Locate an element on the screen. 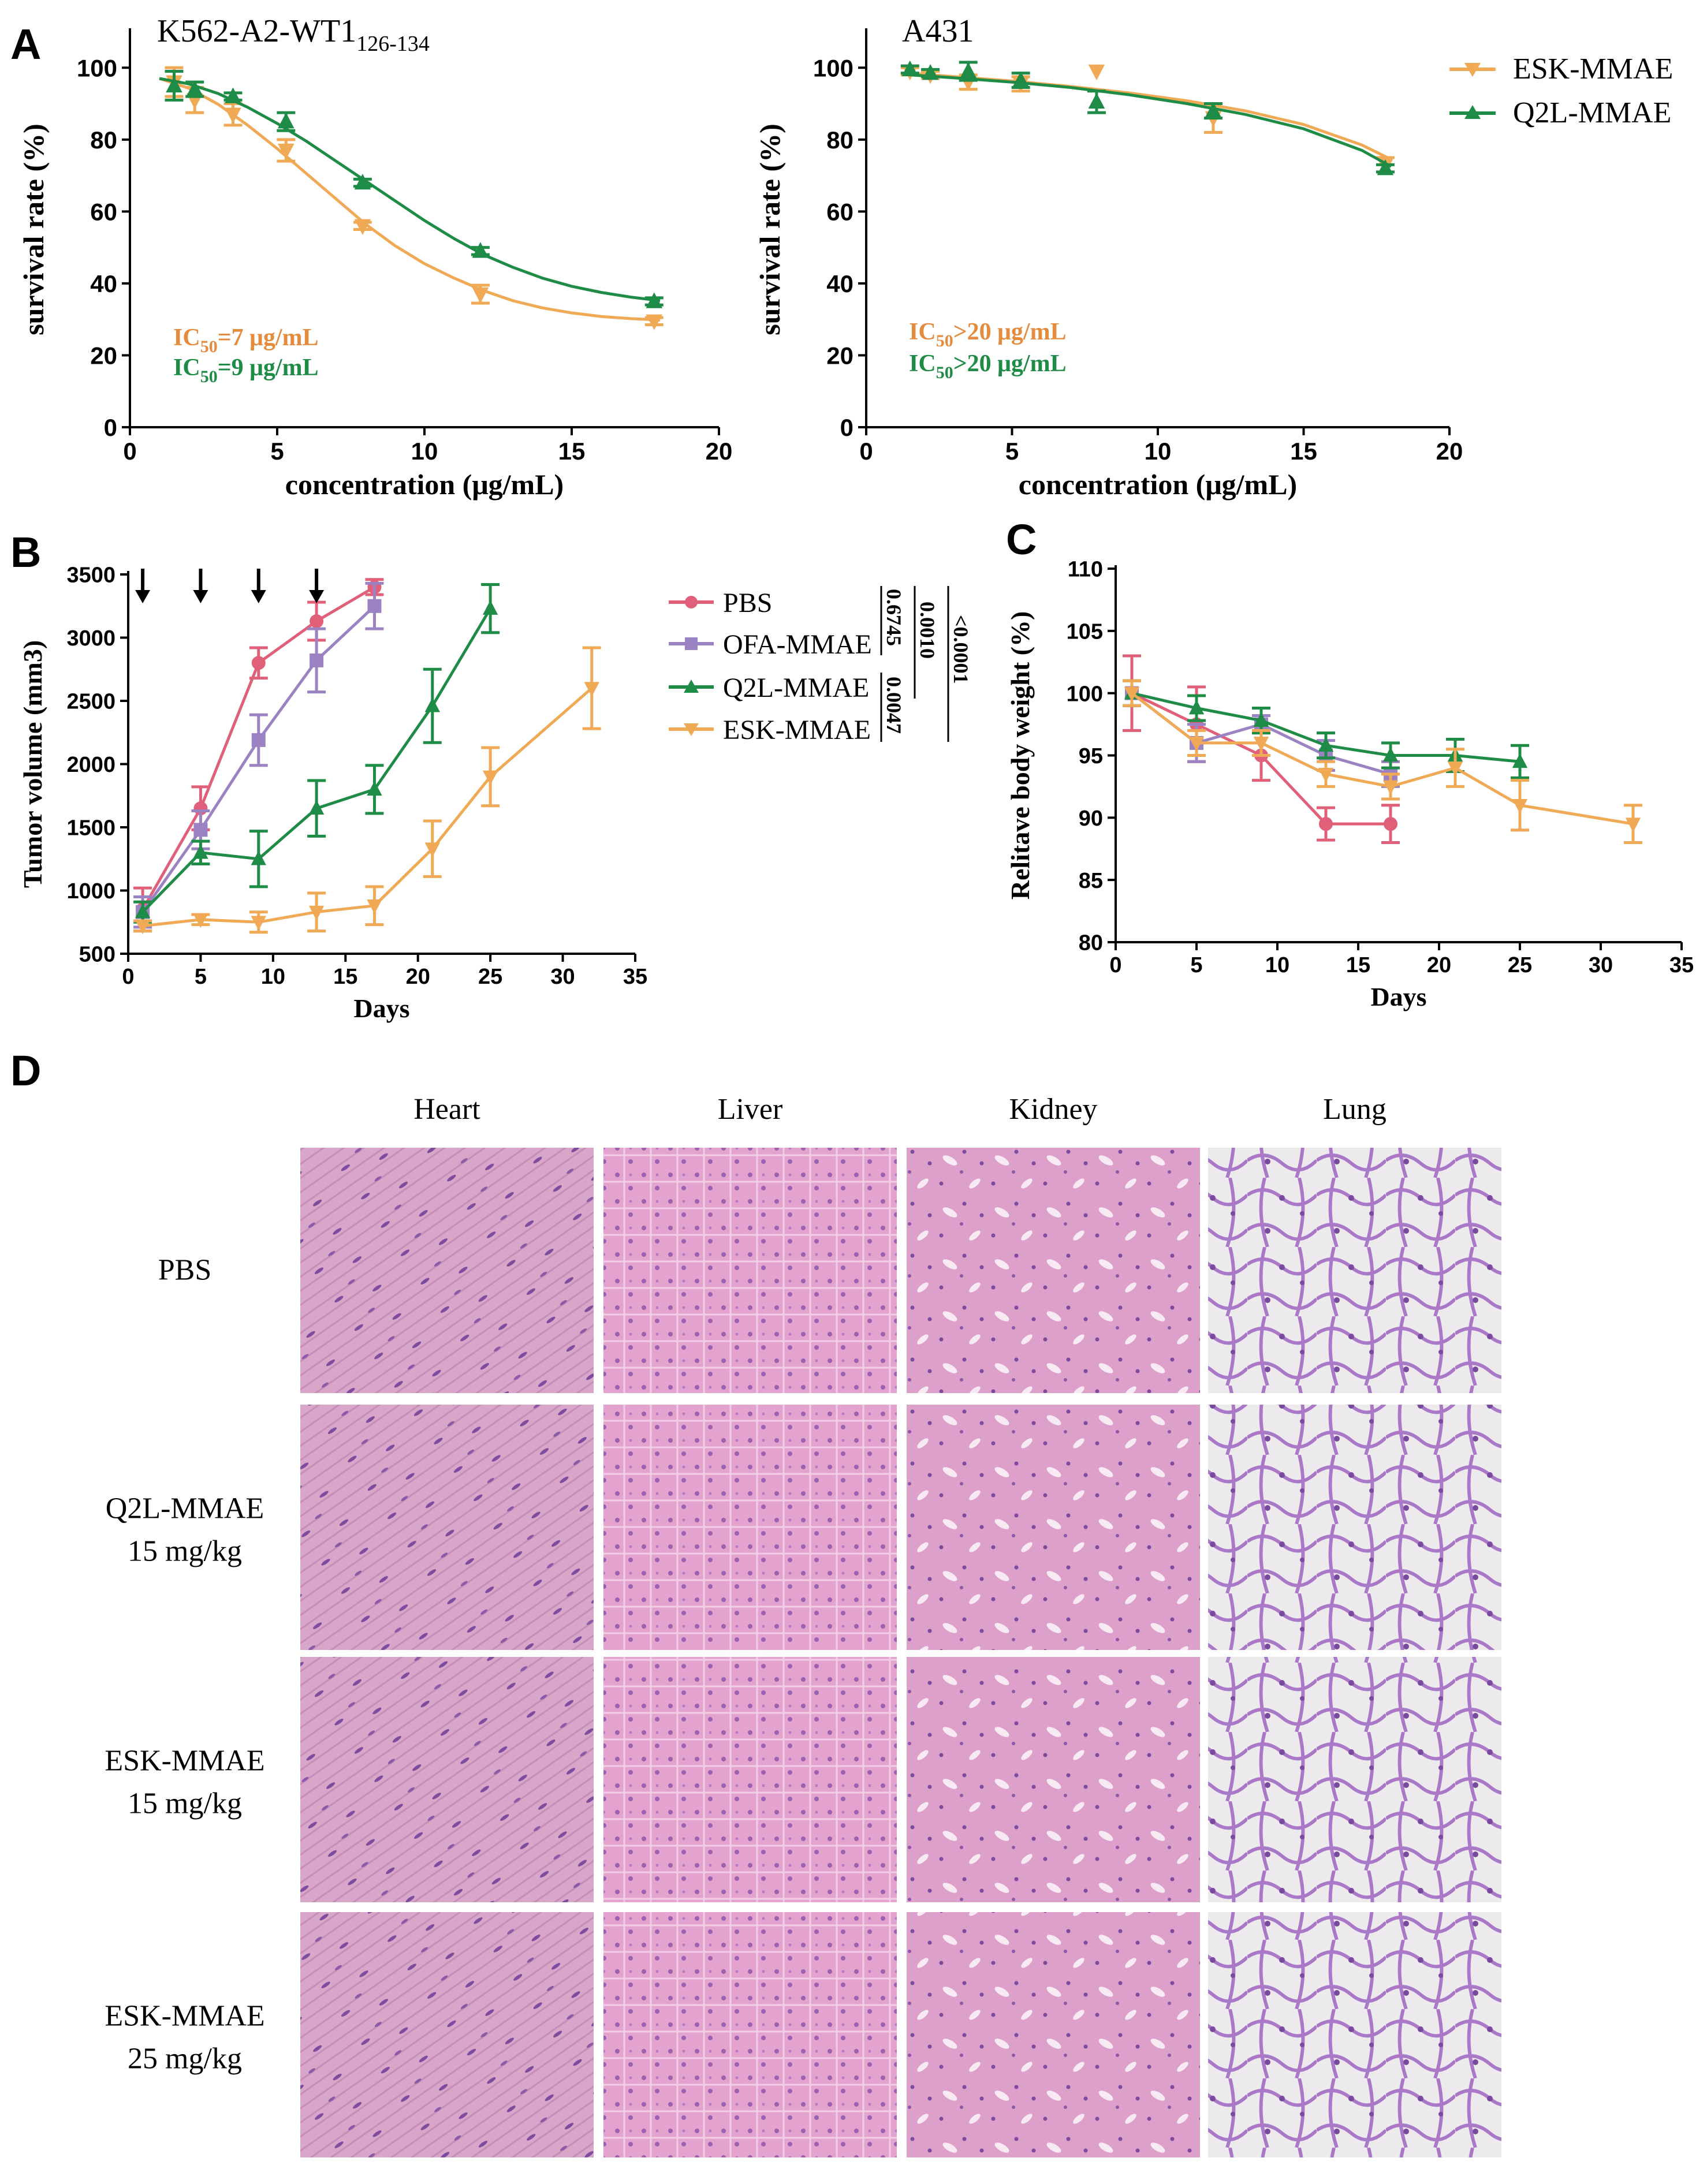 This screenshot has width=1707, height=2184. legend-a-q2l-marker is located at coordinates (1472, 112).